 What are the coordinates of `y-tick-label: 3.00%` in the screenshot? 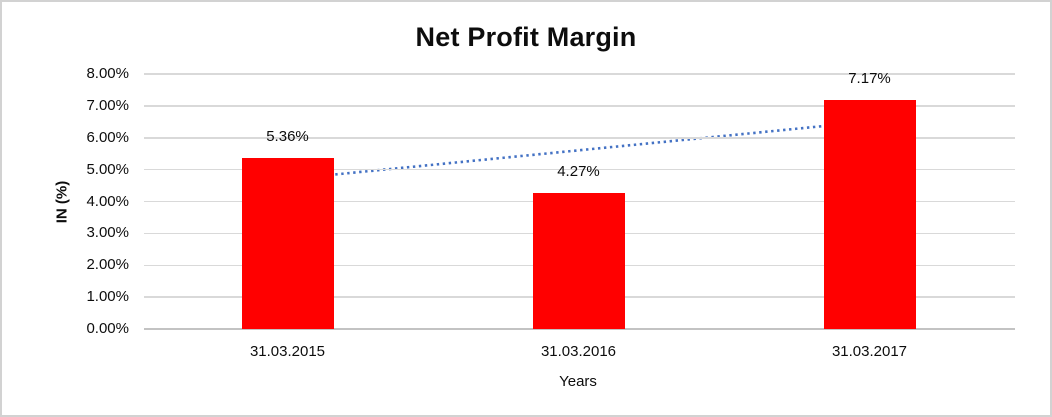 It's located at (107, 233).